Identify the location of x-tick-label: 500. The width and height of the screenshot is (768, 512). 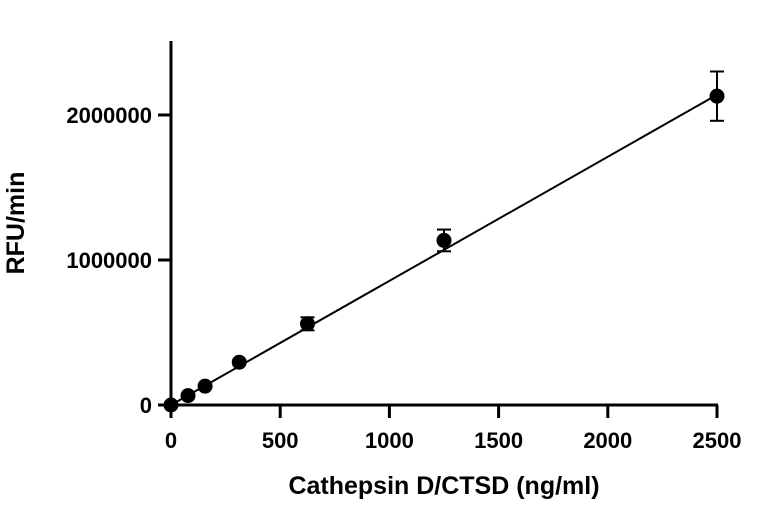
(280, 440).